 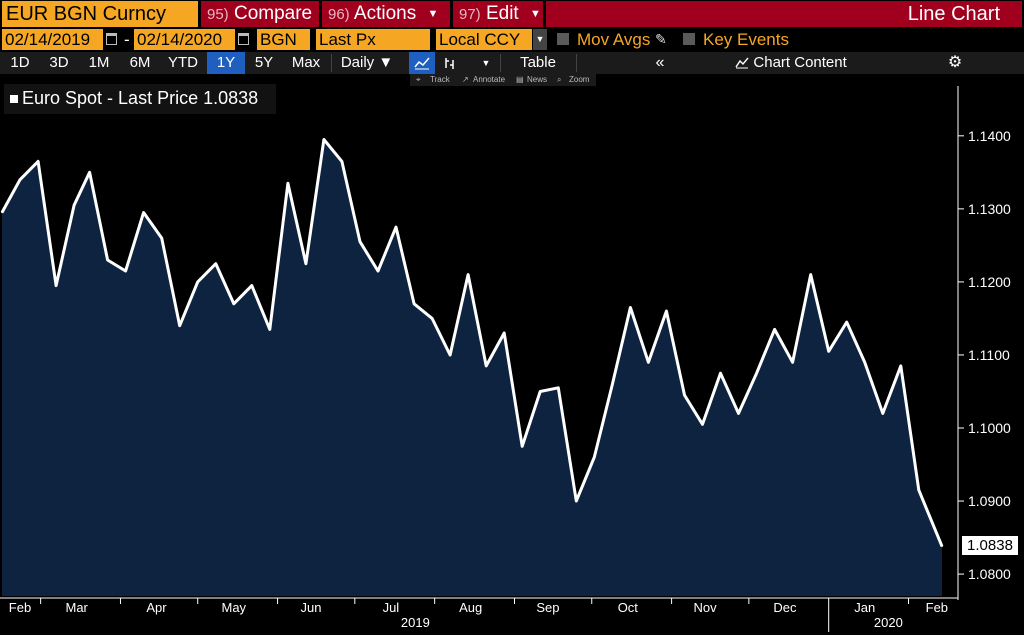 I want to click on period-ytd: YTD, so click(x=183, y=62).